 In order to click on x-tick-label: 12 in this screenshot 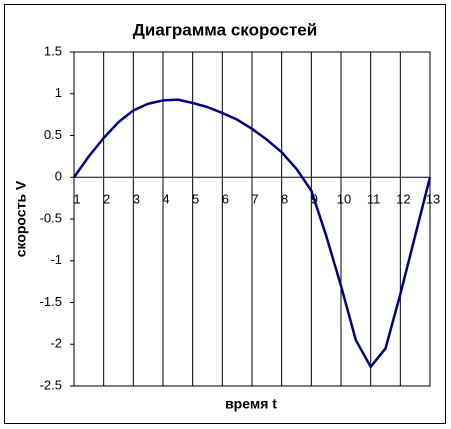, I will do `click(403, 199)`.